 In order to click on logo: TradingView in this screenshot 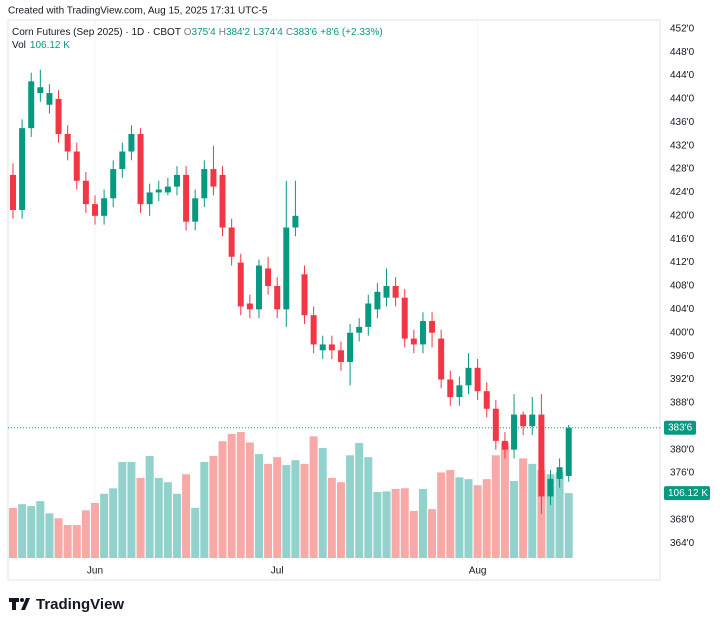, I will do `click(66, 604)`.